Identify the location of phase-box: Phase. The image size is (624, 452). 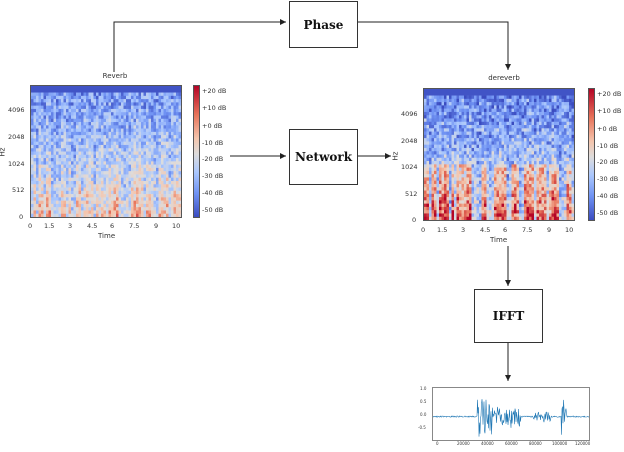
(323, 24).